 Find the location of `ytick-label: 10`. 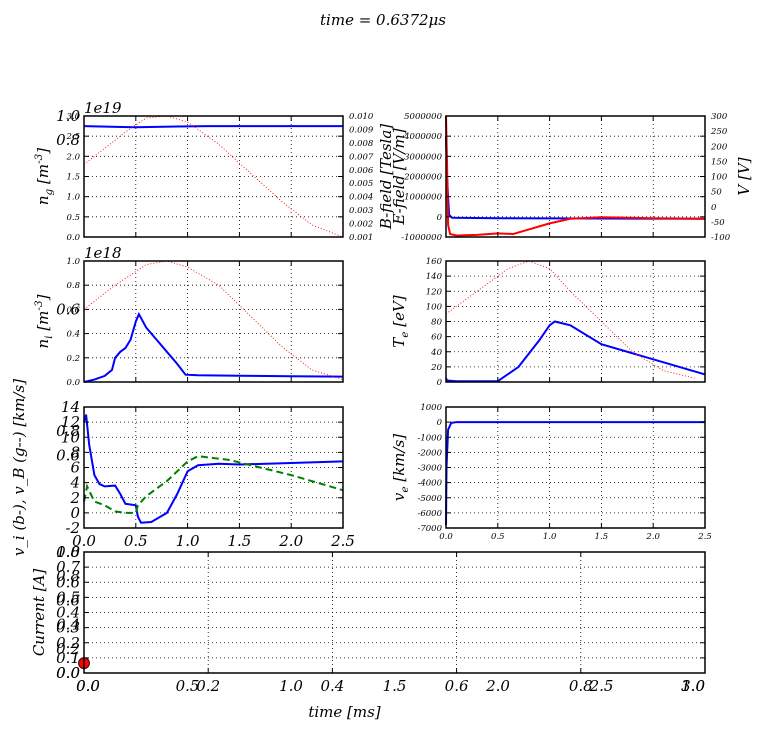

ytick-label: 10 is located at coordinates (71, 437).